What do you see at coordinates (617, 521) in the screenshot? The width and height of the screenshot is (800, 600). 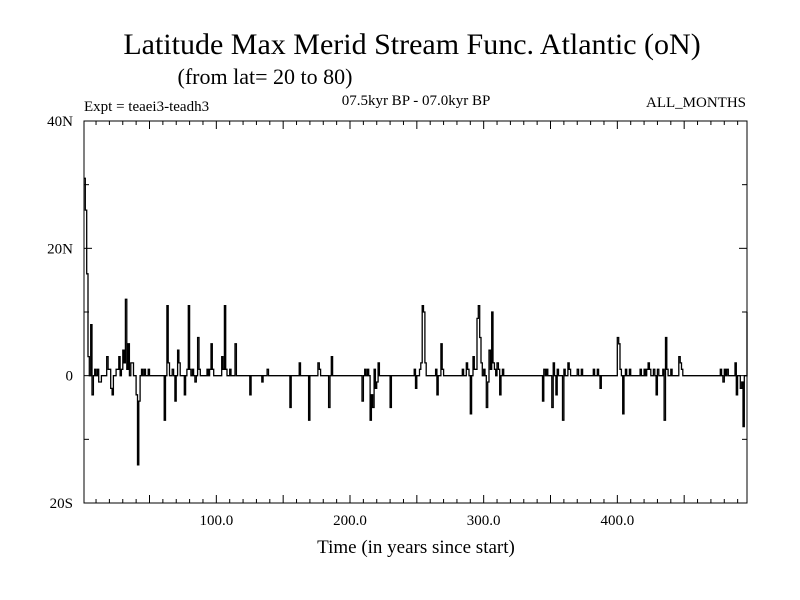 I see `x-tick-label: 400.0` at bounding box center [617, 521].